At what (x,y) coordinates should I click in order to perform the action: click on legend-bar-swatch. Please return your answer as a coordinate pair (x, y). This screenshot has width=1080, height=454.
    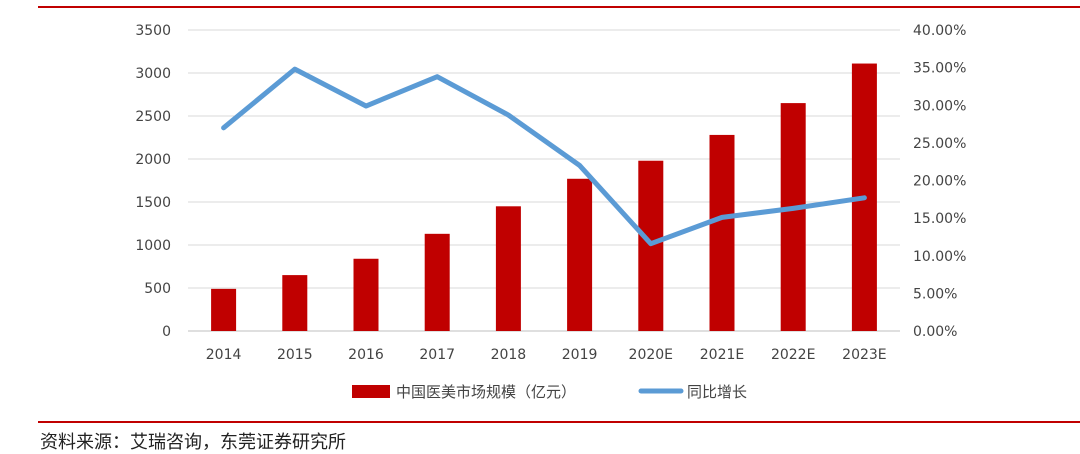
    Looking at the image, I should click on (371, 391).